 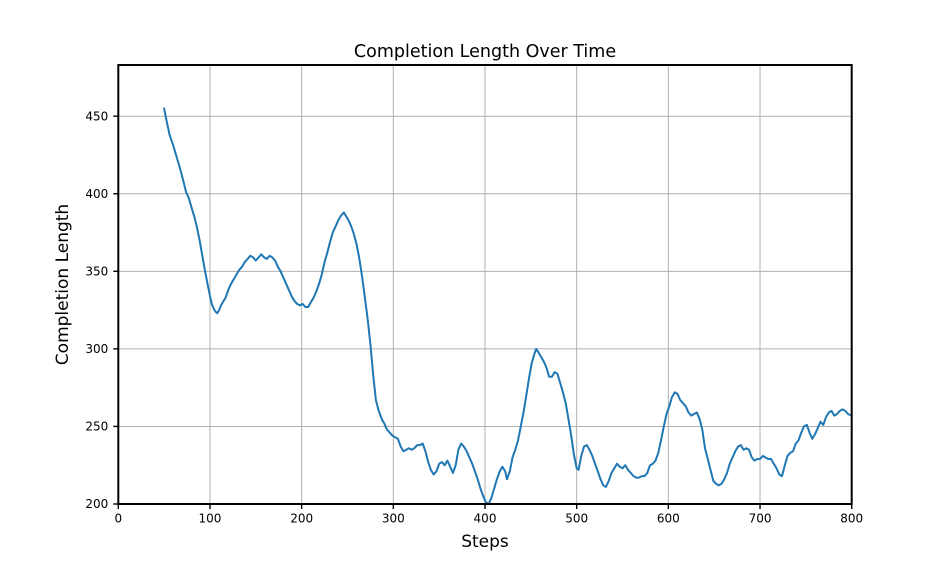 What do you see at coordinates (118, 519) in the screenshot?
I see `x-tick-label: 0` at bounding box center [118, 519].